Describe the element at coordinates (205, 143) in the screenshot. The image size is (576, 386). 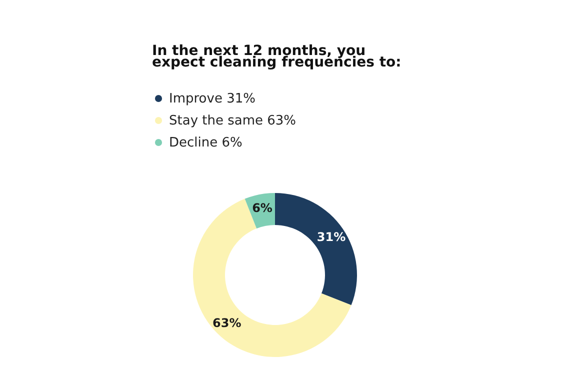
I see `legend-label: Decline 6%` at that location.